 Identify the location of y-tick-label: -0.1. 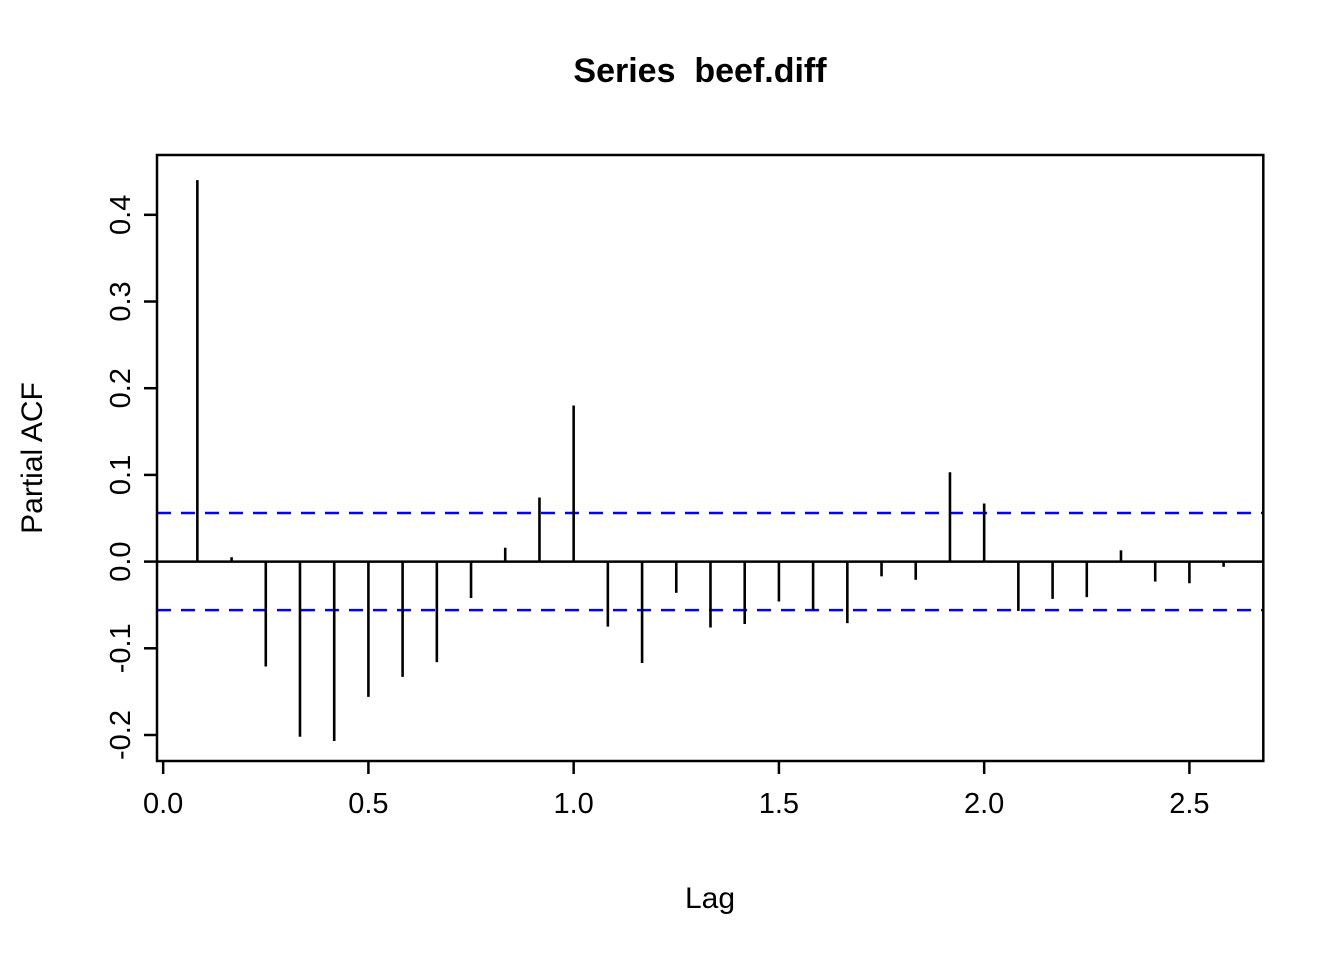
(121, 648).